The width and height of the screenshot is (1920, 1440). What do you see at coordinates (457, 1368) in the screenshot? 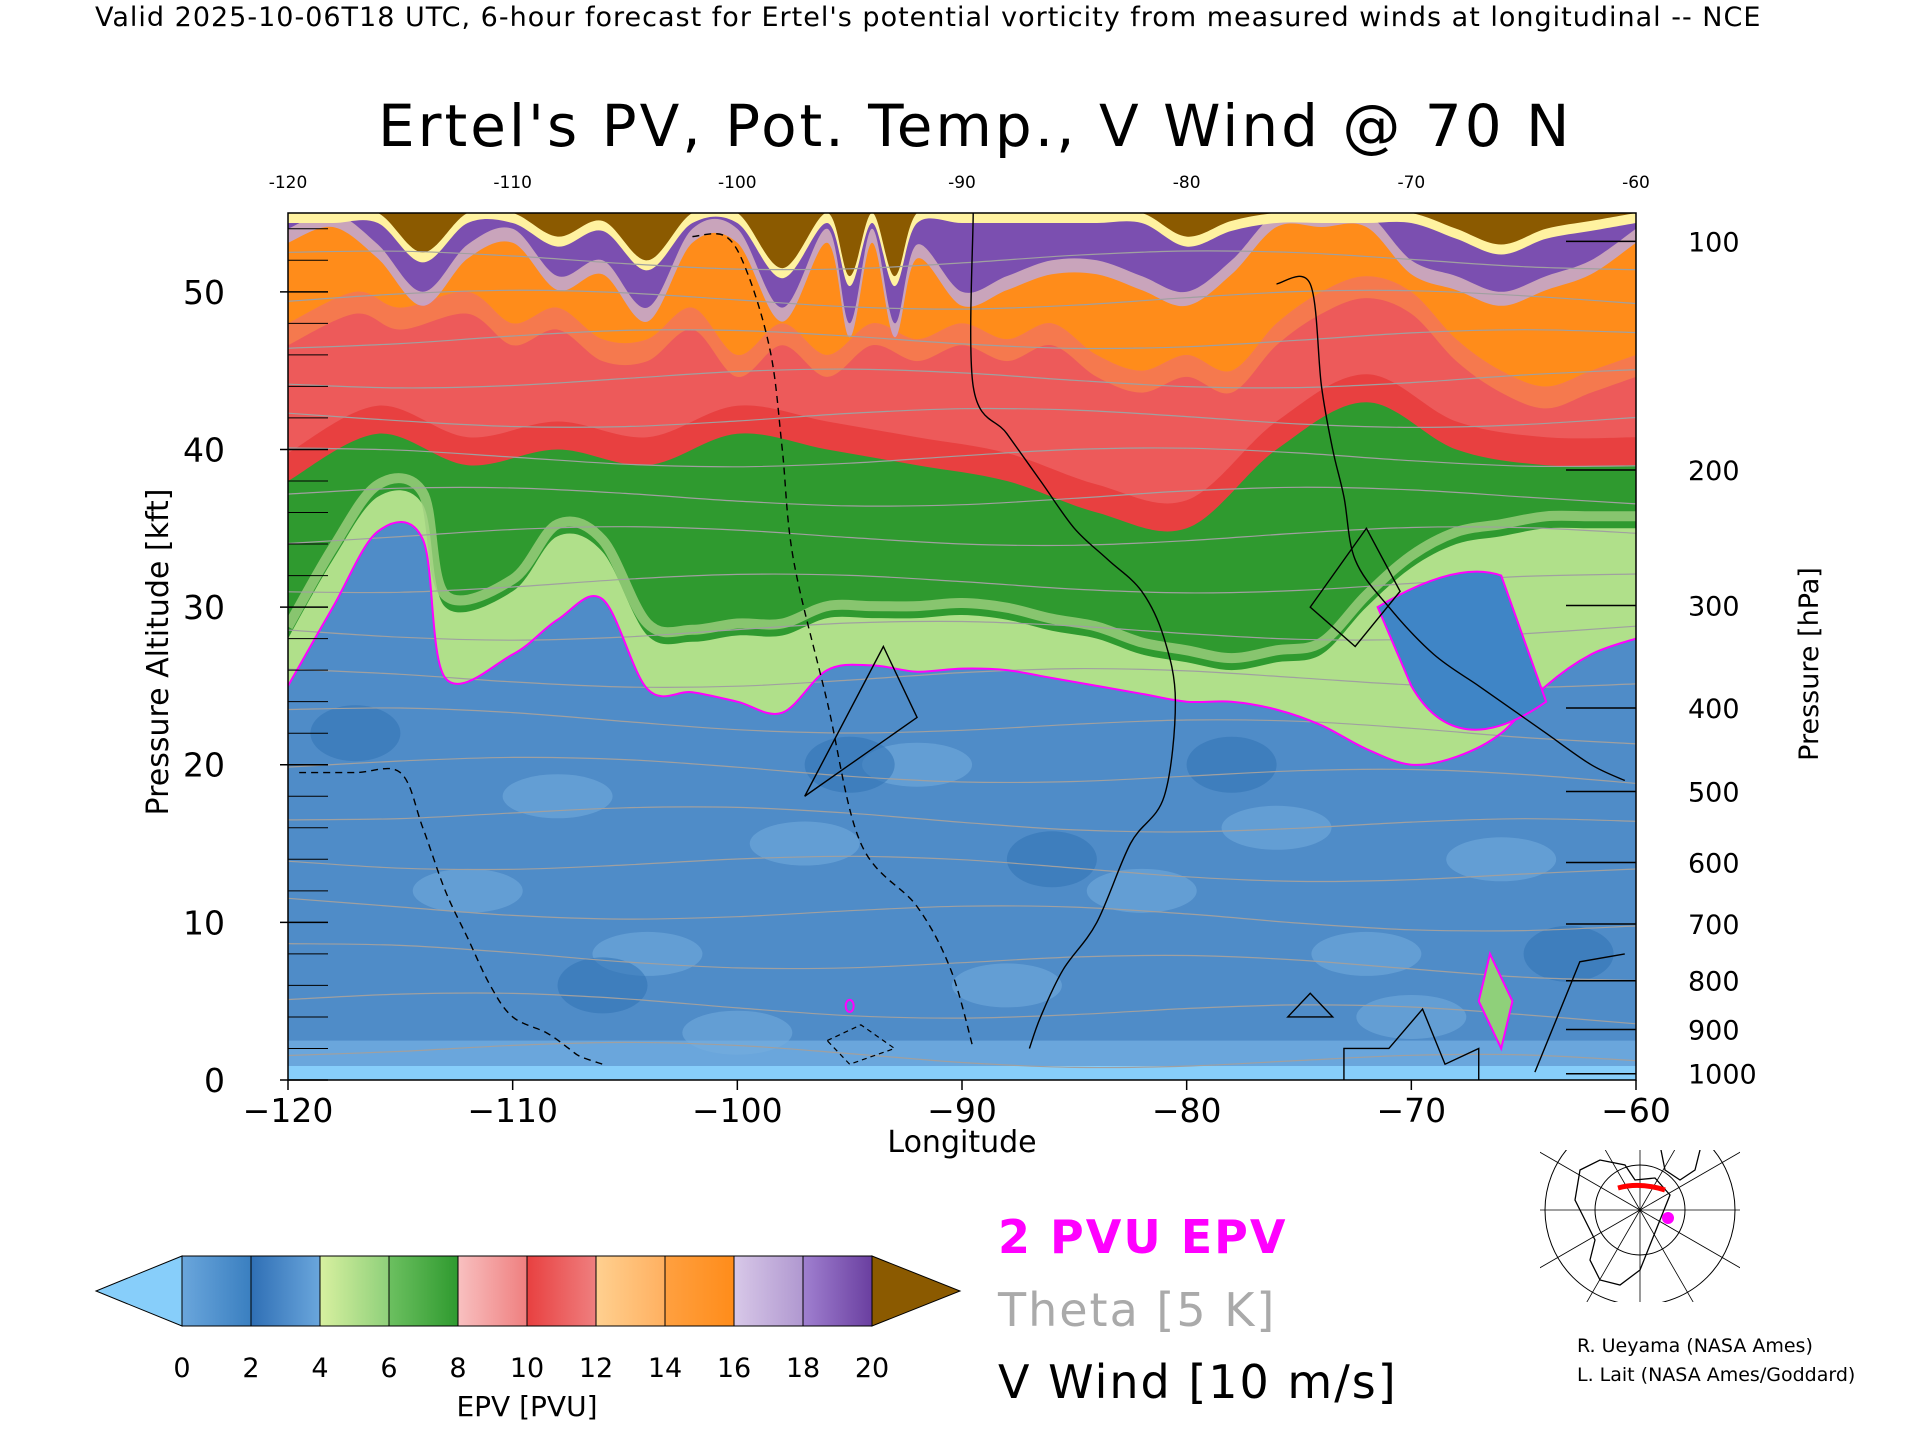
I see `colorbar-tick-label-4: 8` at bounding box center [457, 1368].